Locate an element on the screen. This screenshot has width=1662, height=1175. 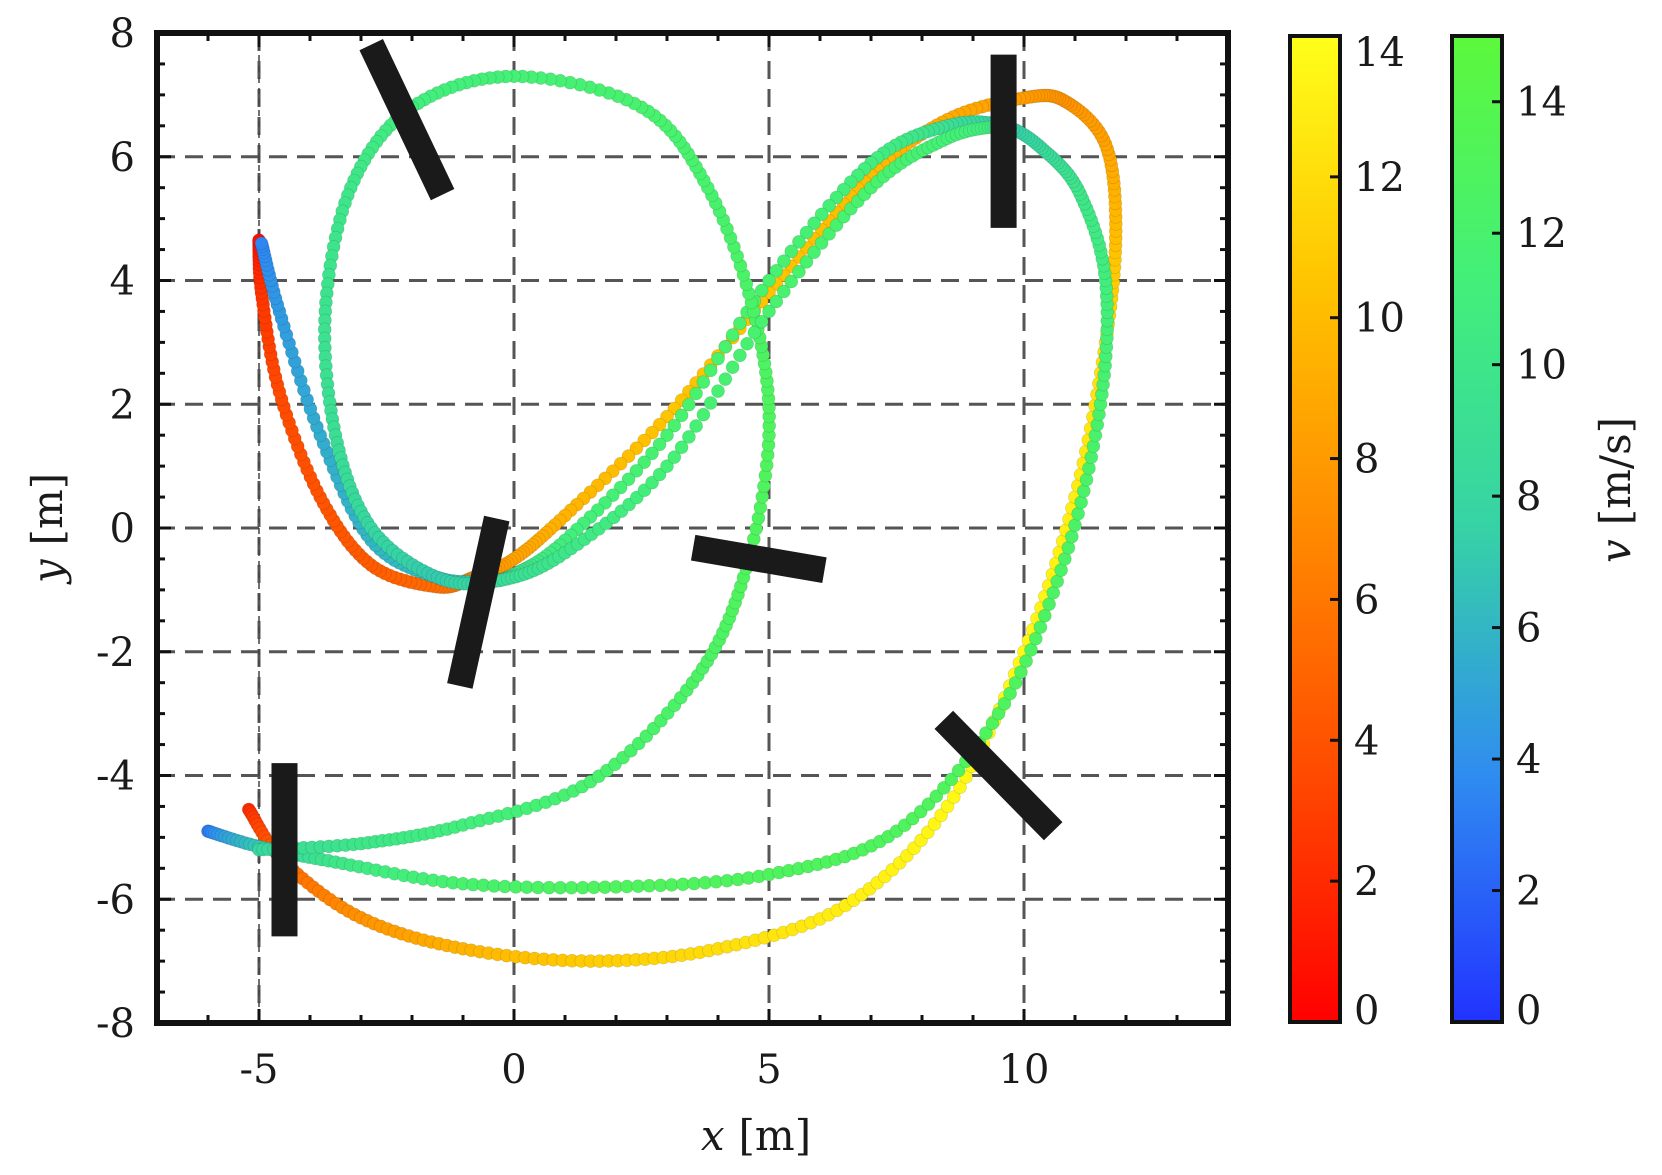
x-tick-label: 5 is located at coordinates (768, 1070).